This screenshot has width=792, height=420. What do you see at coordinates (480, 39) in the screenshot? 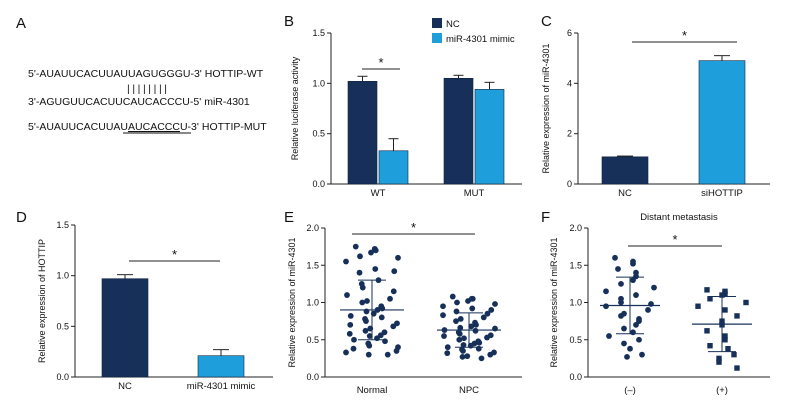
I see `legend-entry: miR-4301 mimic` at bounding box center [480, 39].